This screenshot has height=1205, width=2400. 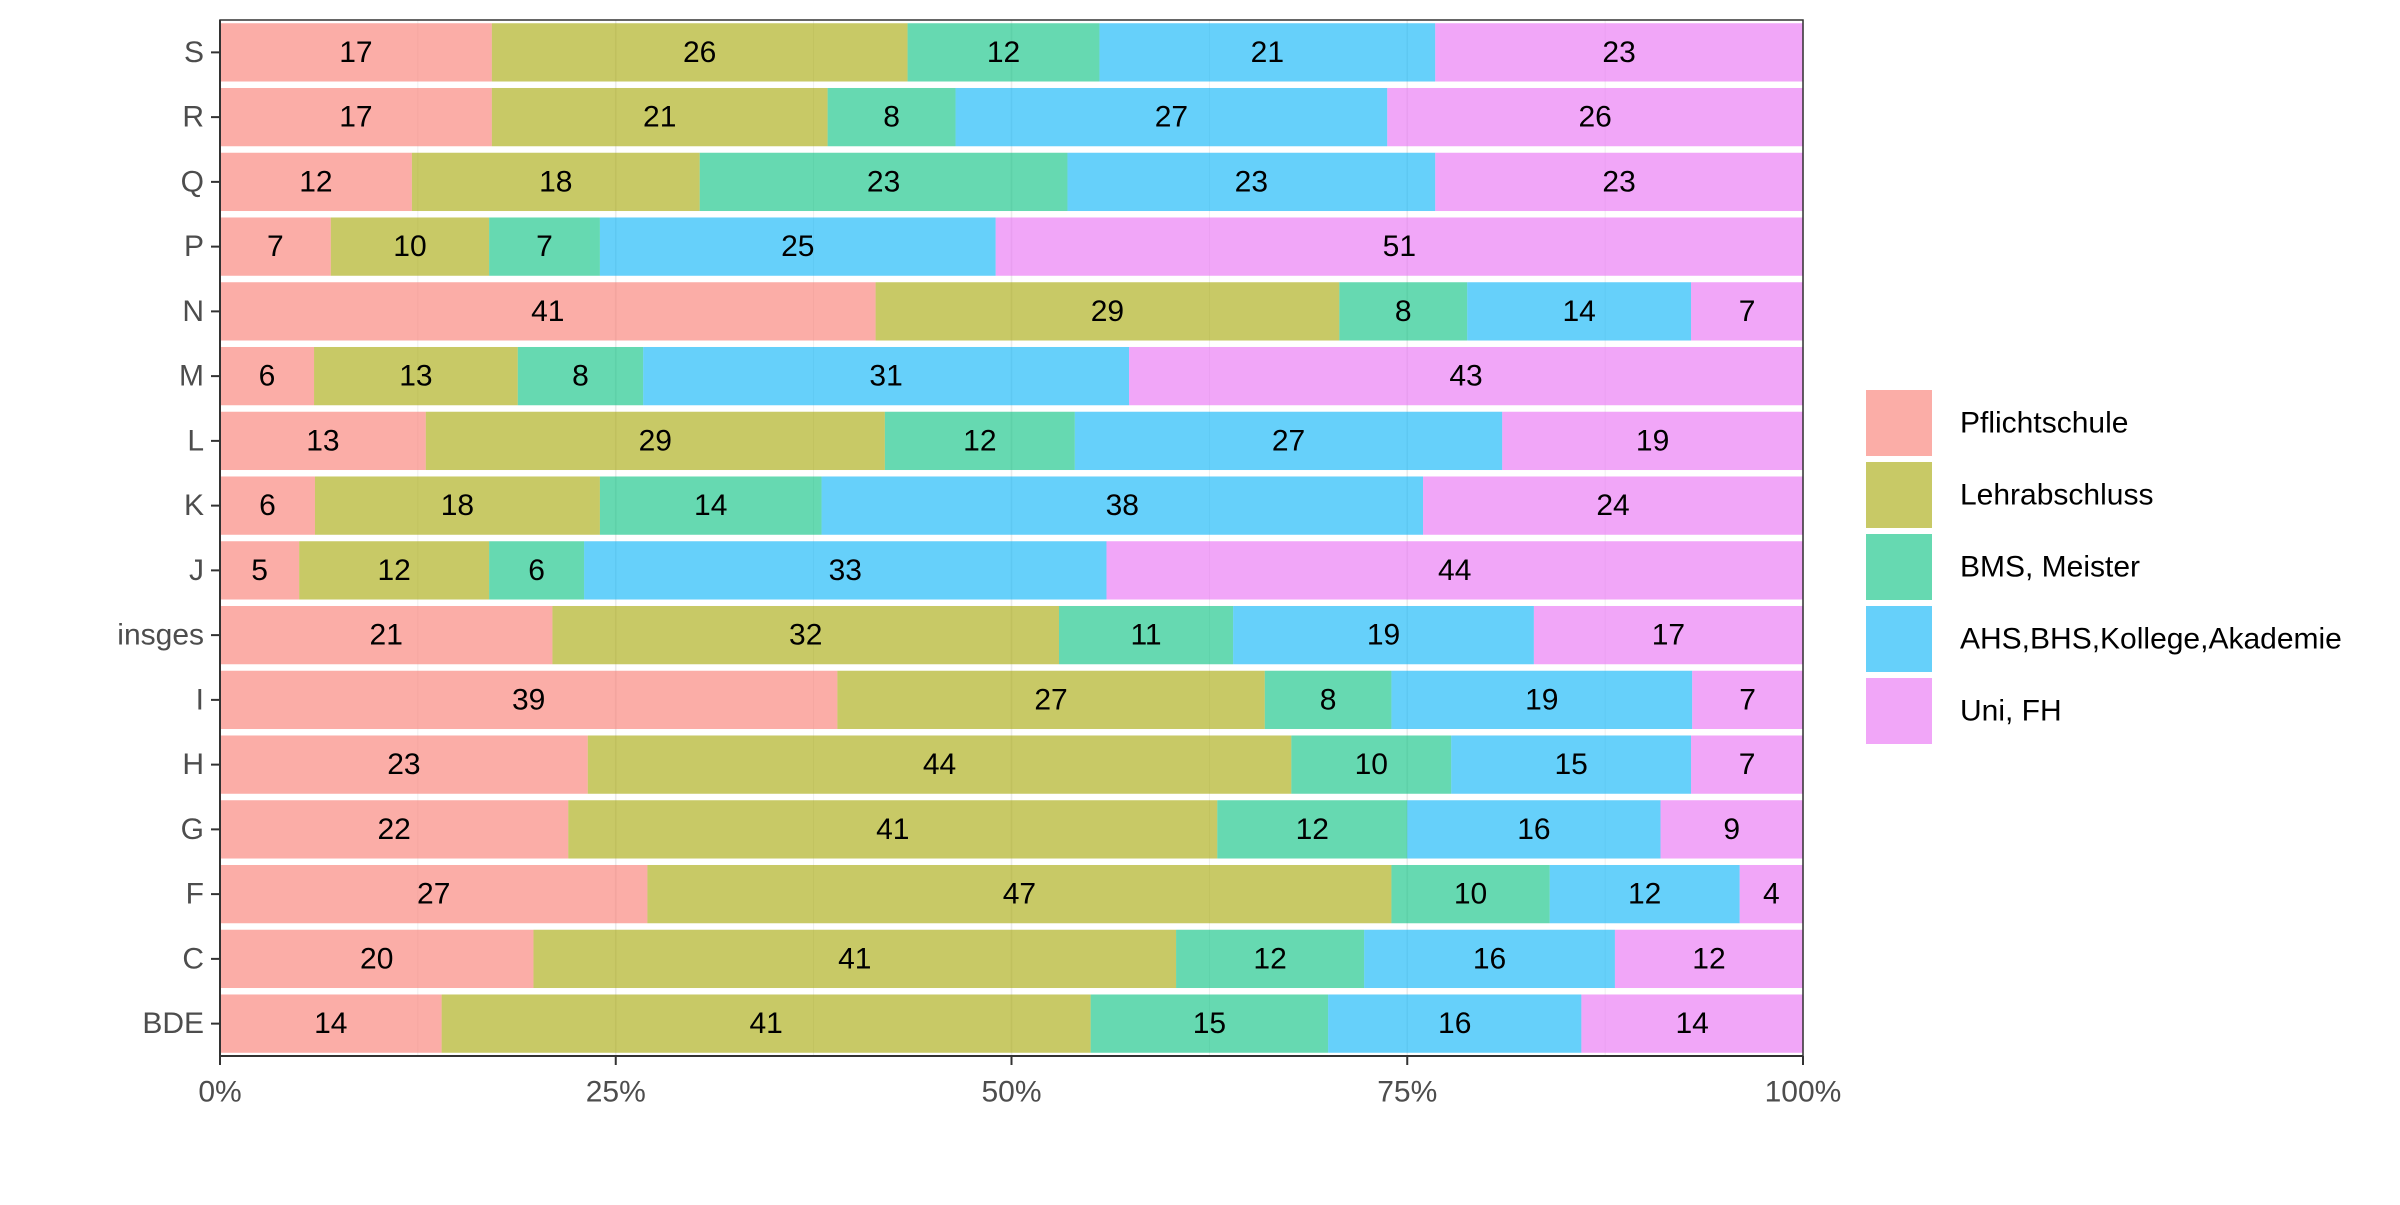 I want to click on x-tick-label: 25%, so click(x=616, y=1092).